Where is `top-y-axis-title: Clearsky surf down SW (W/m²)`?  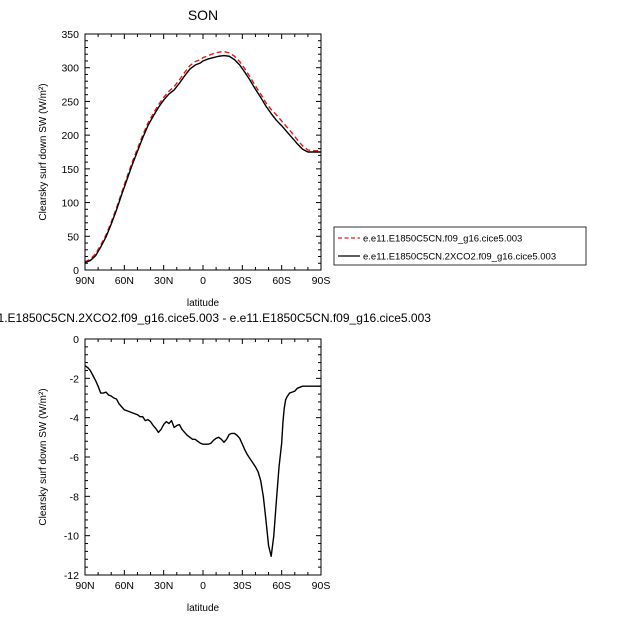 top-y-axis-title: Clearsky surf down SW (W/m²) is located at coordinates (43, 151).